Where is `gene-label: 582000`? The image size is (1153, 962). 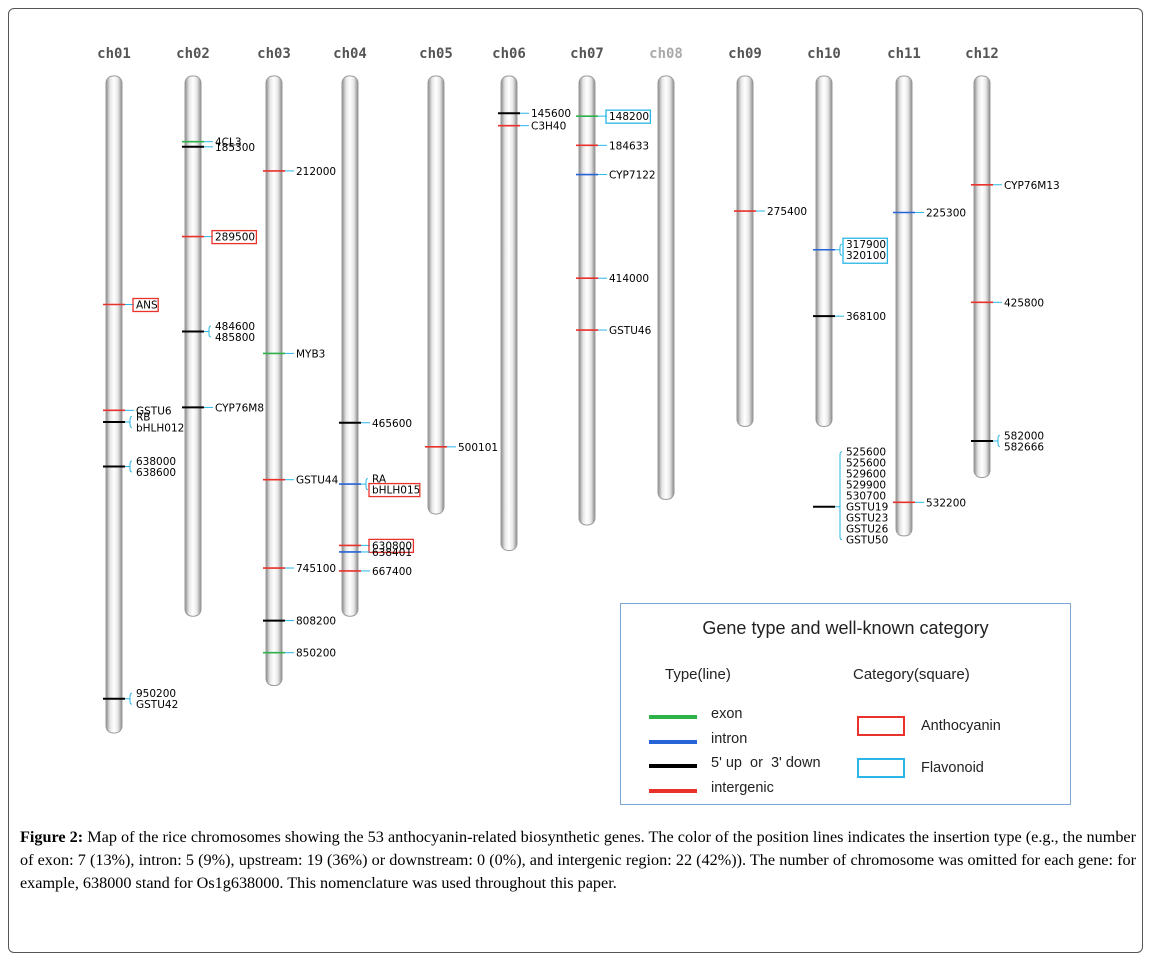
gene-label: 582000 is located at coordinates (1024, 437).